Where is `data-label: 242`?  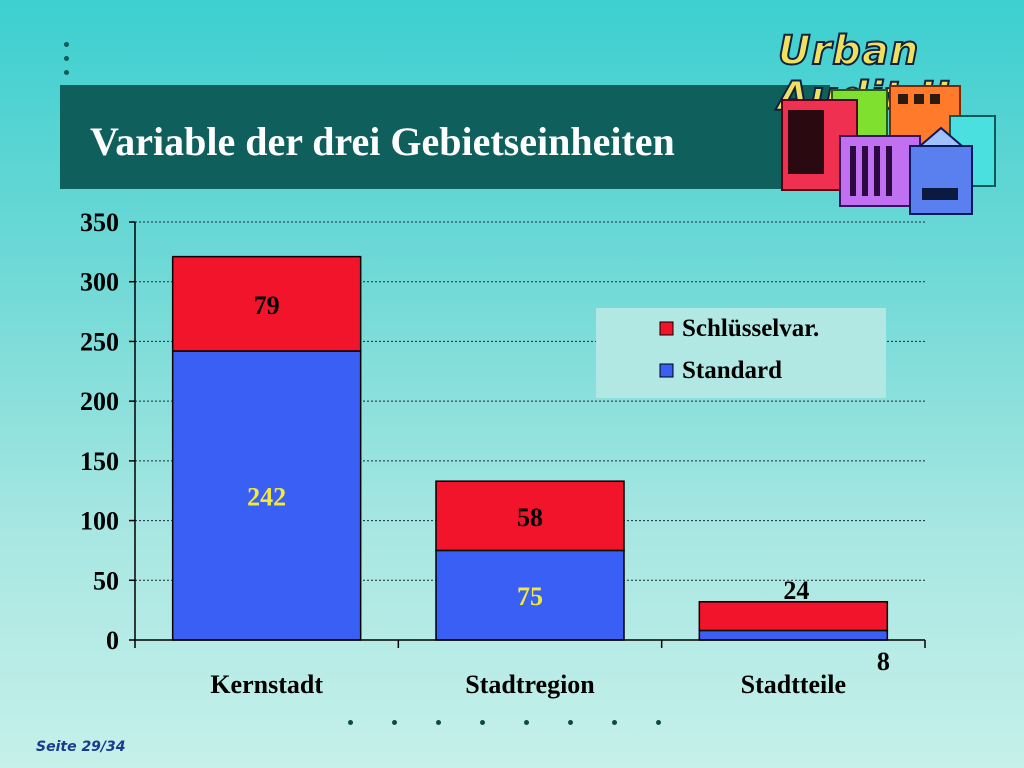
data-label: 242 is located at coordinates (266, 496).